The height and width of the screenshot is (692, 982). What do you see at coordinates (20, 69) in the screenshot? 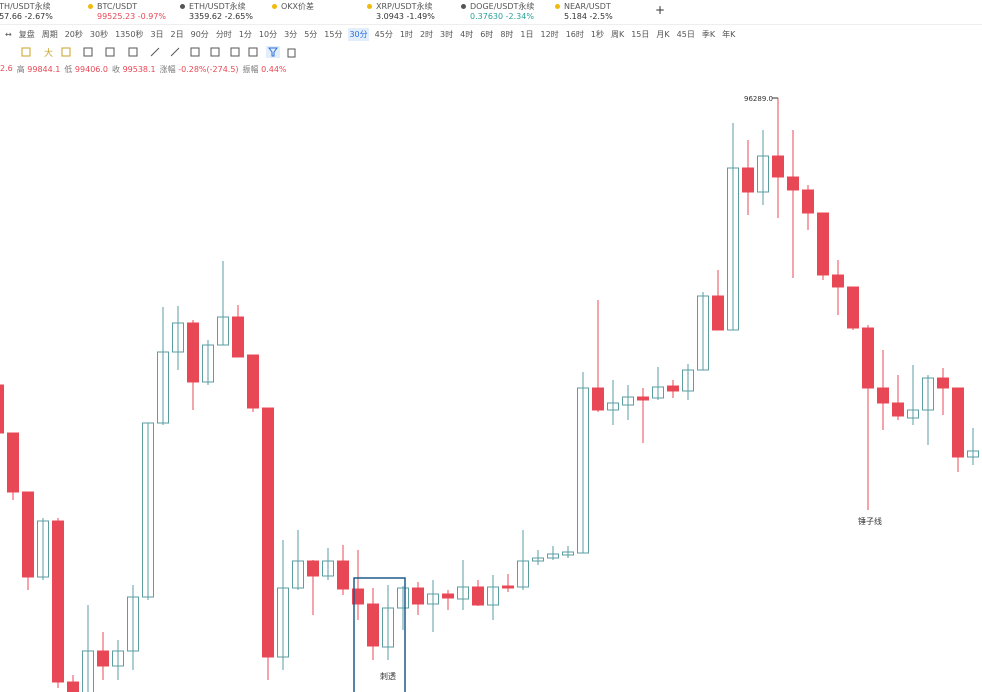
I see `info-label: 高` at bounding box center [20, 69].